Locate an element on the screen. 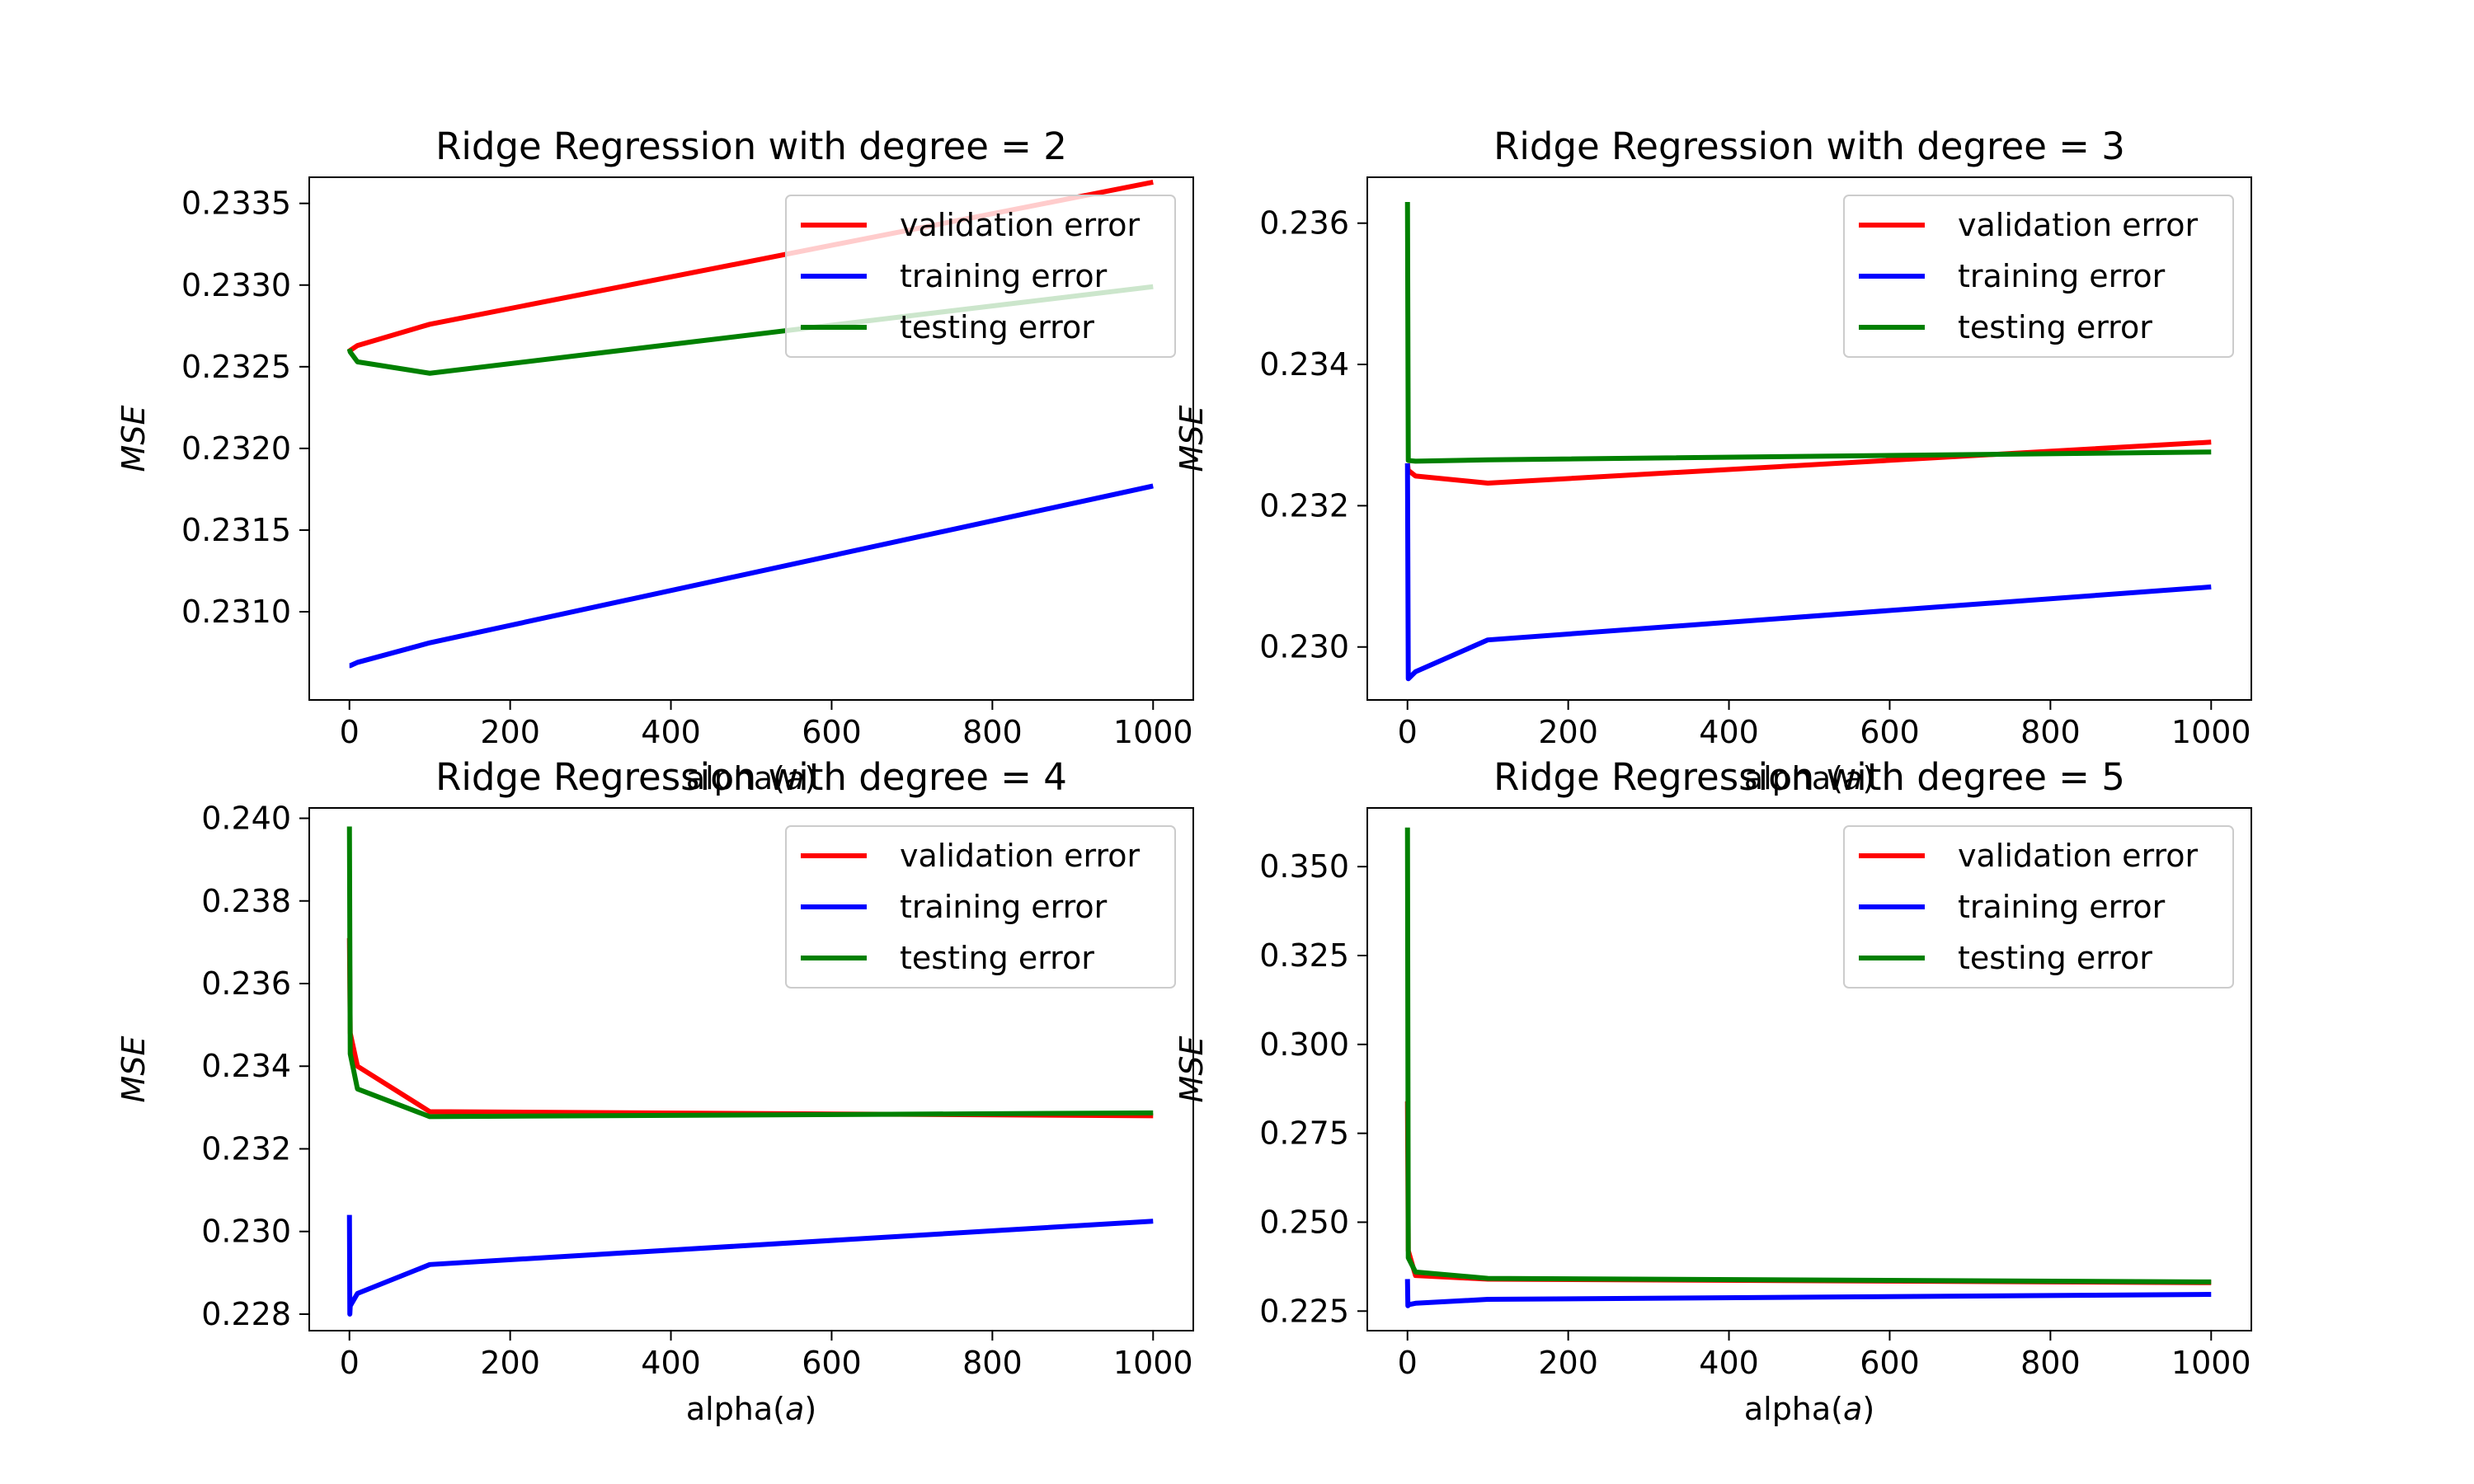 This screenshot has width=2474, height=1484. y-tick-label: 0.240 is located at coordinates (246, 819).